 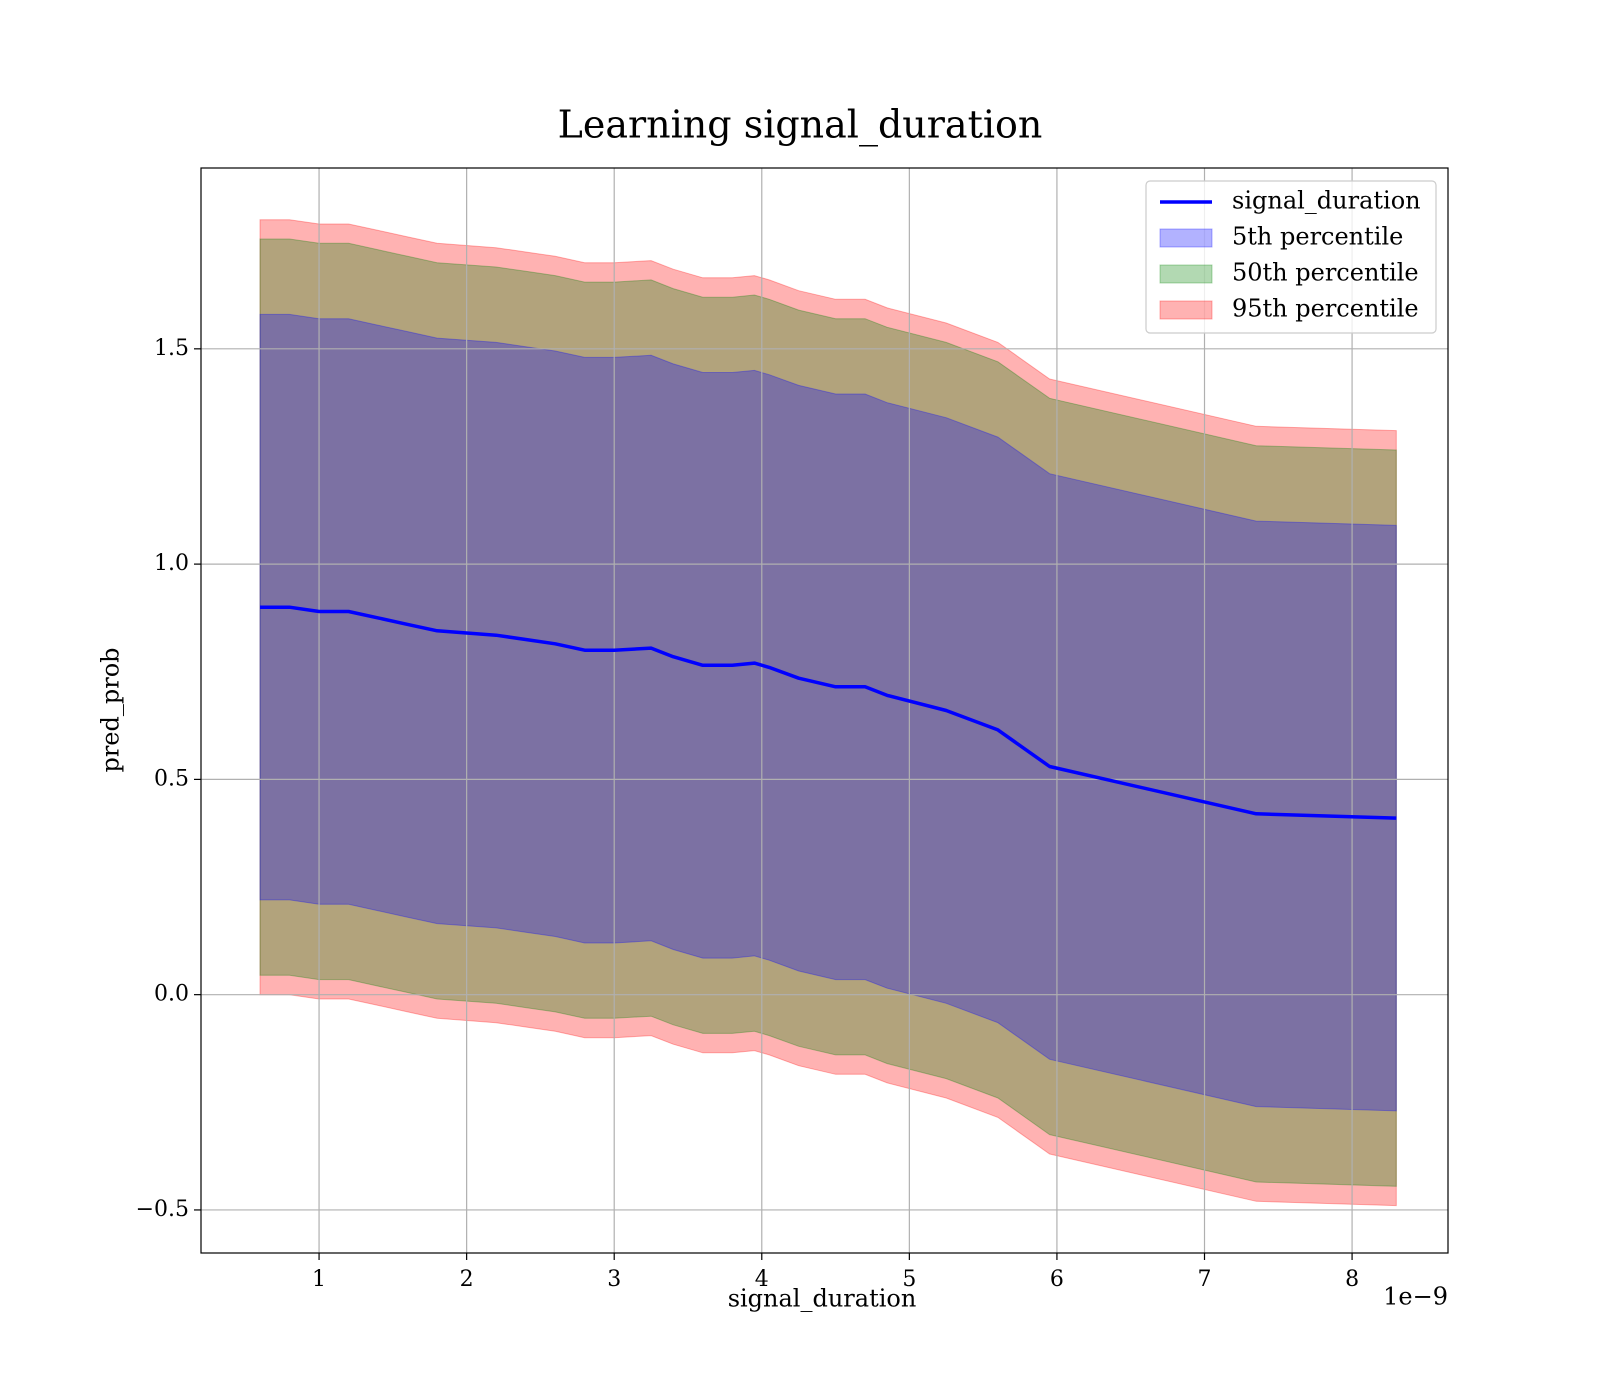 I want to click on x-tick-label: 5, so click(x=909, y=1279).